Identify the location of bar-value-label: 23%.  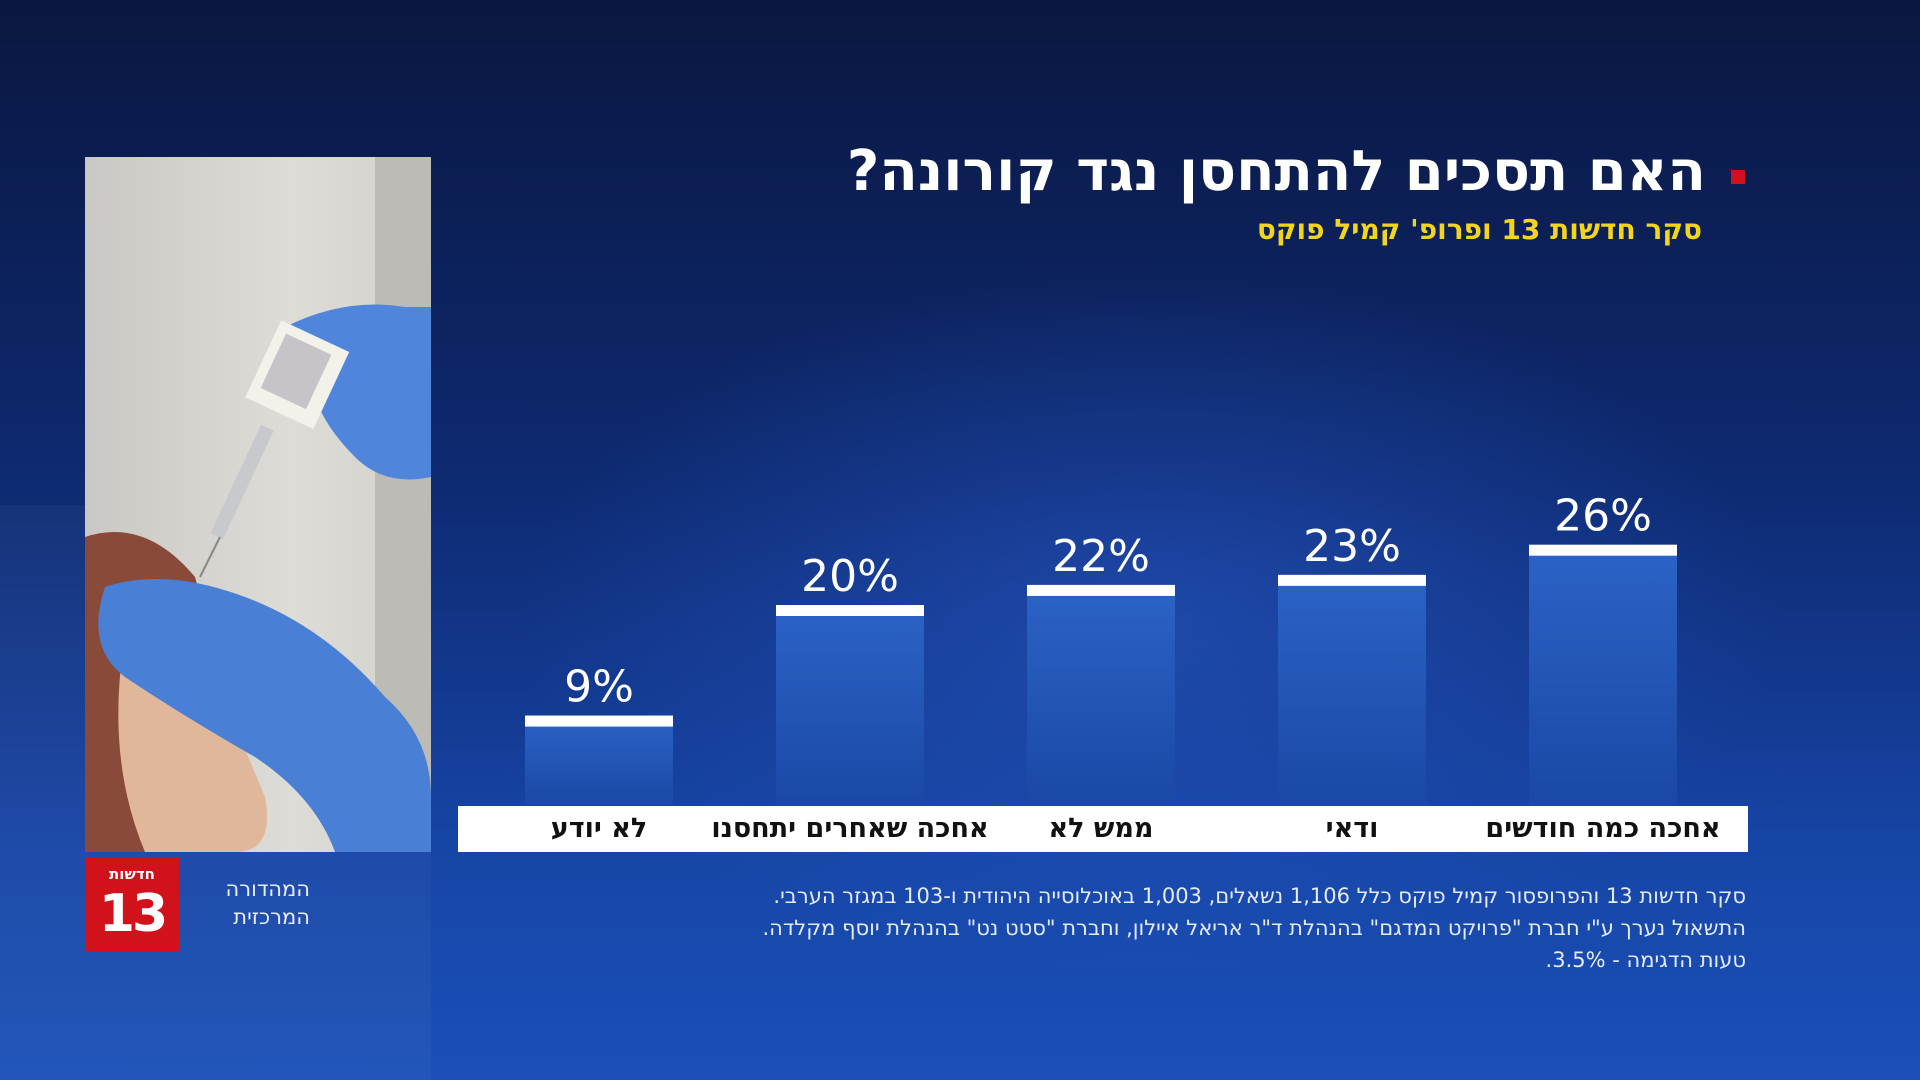
(1352, 546).